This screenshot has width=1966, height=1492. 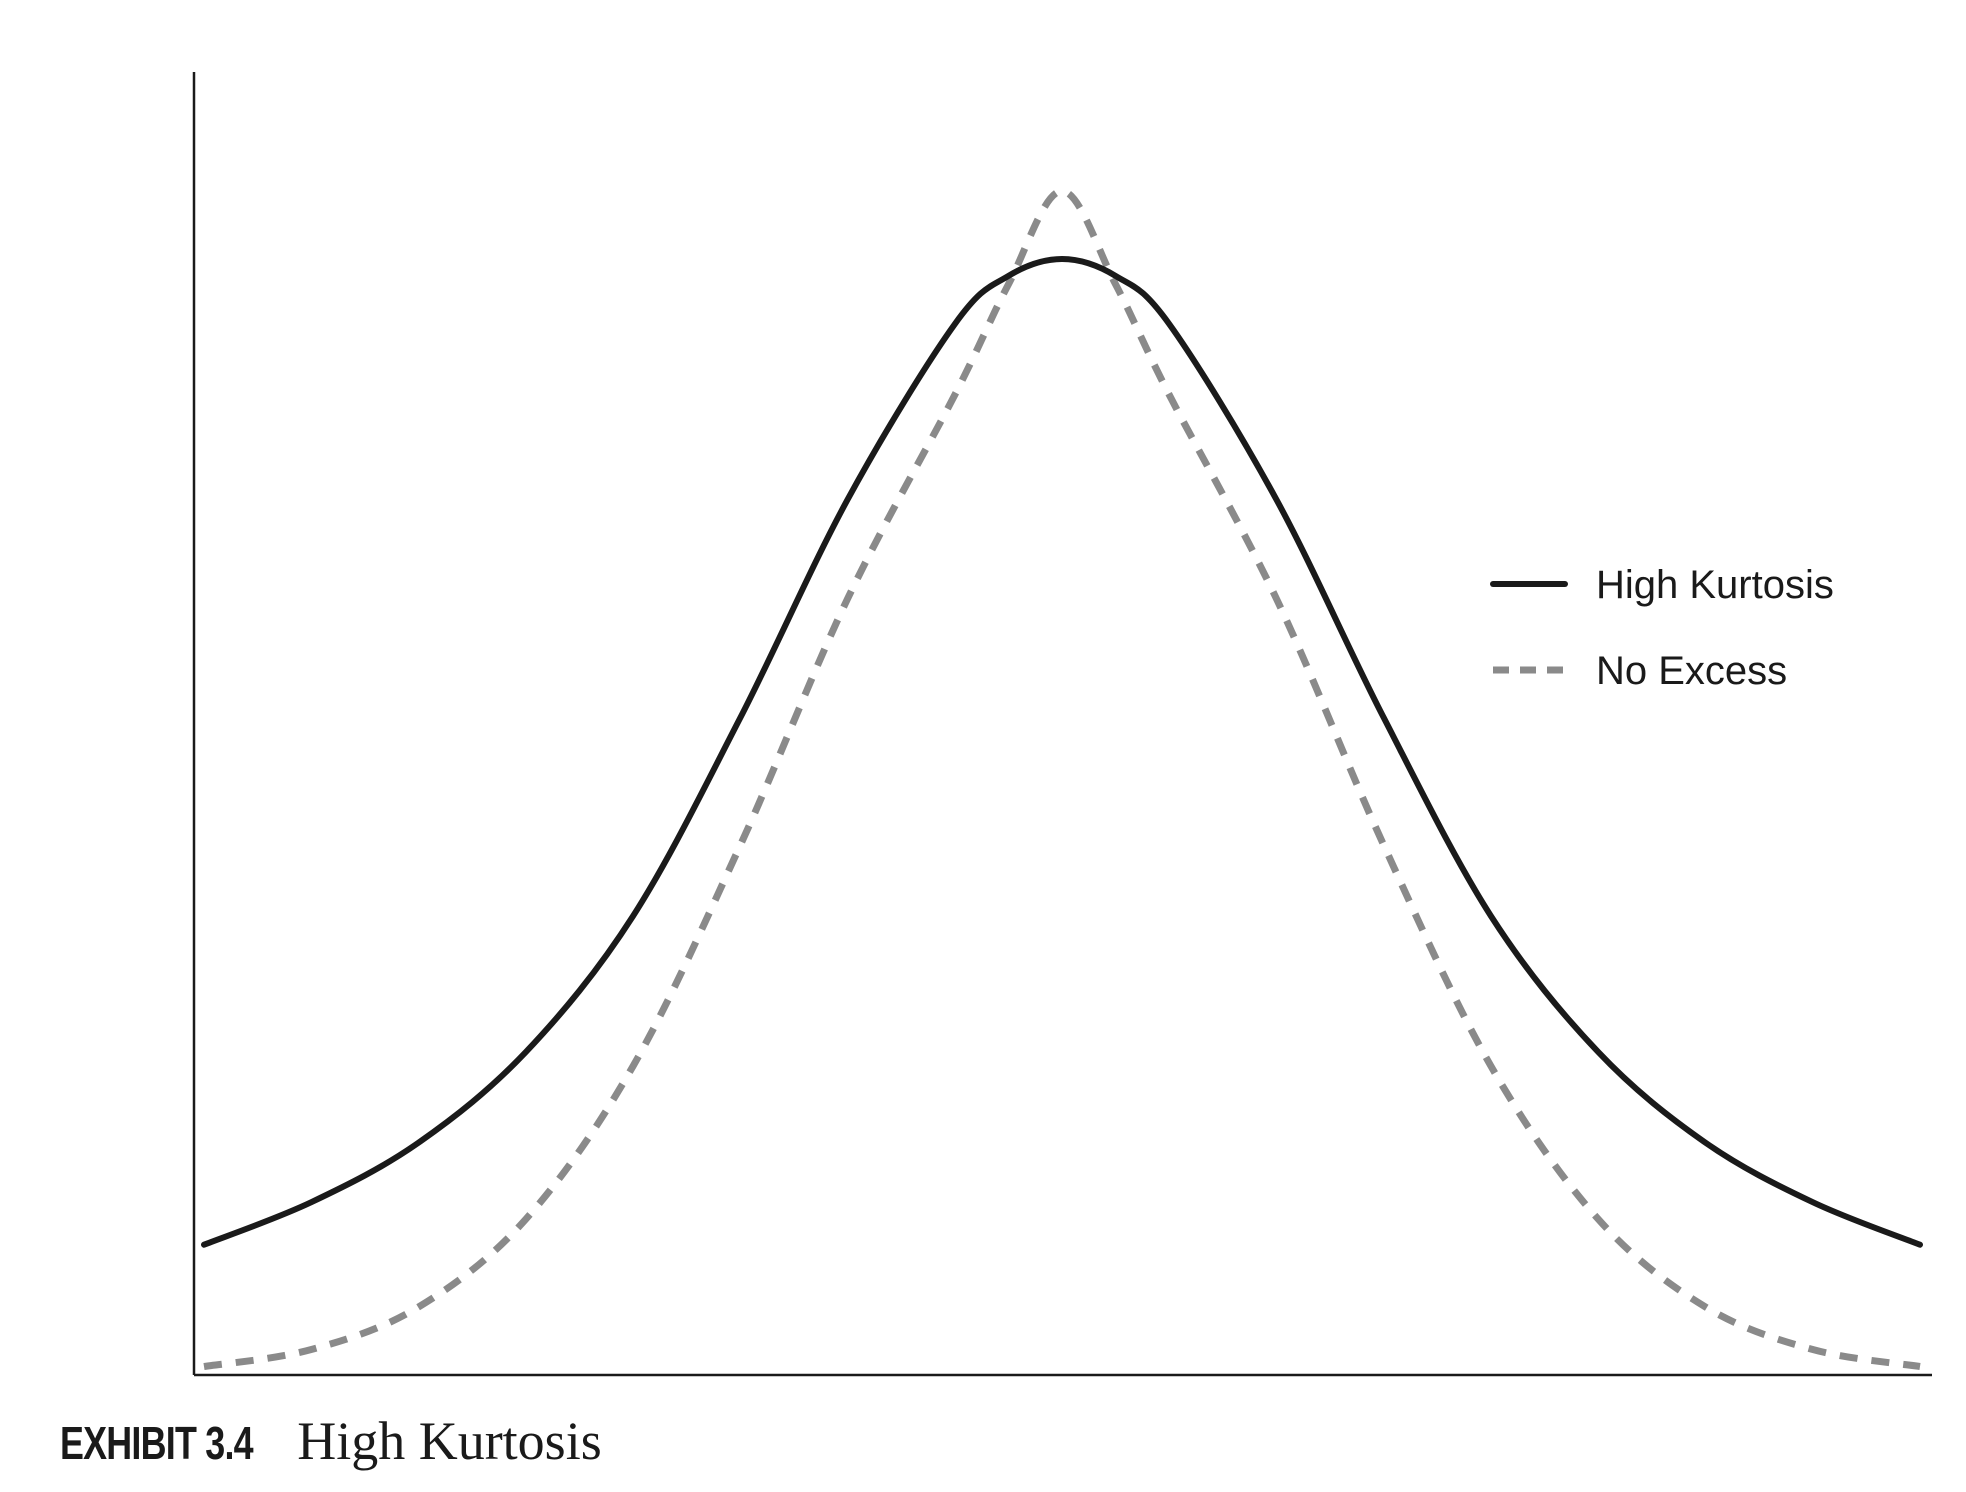 What do you see at coordinates (449, 1441) in the screenshot?
I see `exhibit-title: High Kurtosis` at bounding box center [449, 1441].